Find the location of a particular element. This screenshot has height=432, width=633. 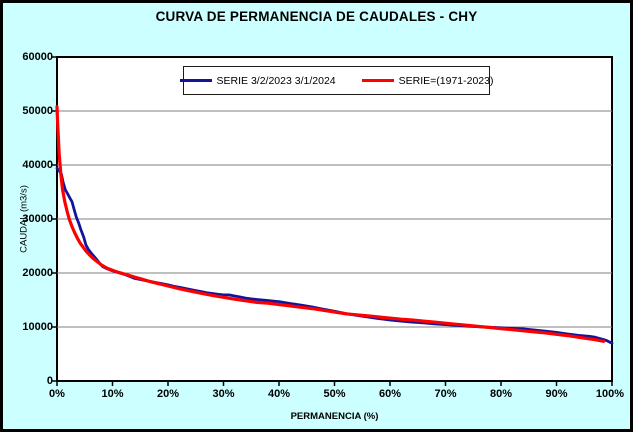

legend-label-series1: SERIE 3/2/2023 3/1/2024 is located at coordinates (276, 80).